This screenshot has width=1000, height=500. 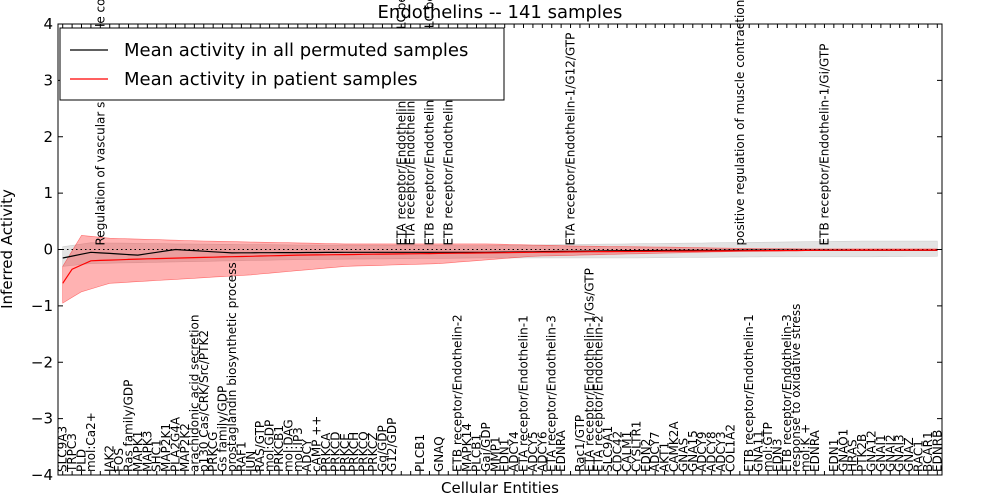 What do you see at coordinates (48, 193) in the screenshot?
I see `y-tick-label: 1` at bounding box center [48, 193].